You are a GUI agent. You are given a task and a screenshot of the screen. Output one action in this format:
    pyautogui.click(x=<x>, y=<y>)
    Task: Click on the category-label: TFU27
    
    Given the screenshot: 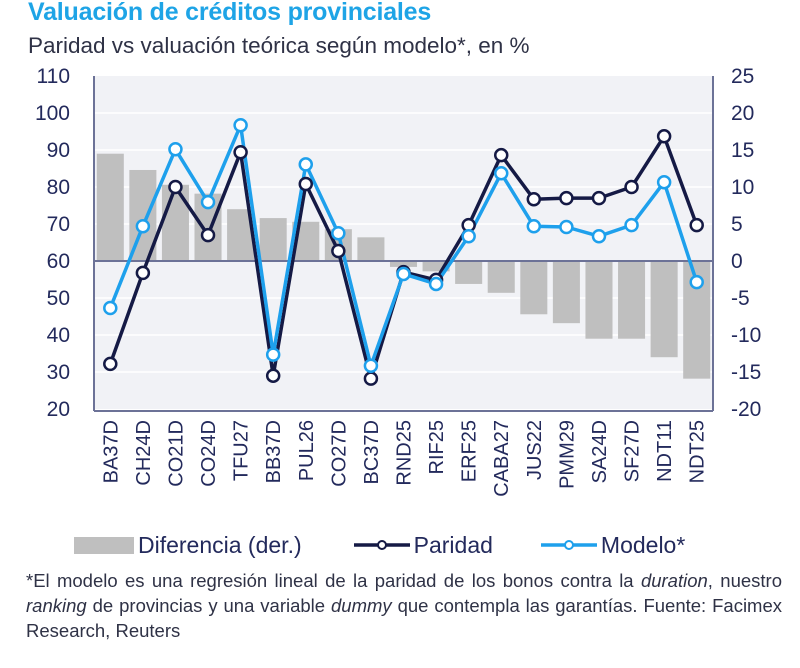 What is the action you would take?
    pyautogui.click(x=242, y=450)
    